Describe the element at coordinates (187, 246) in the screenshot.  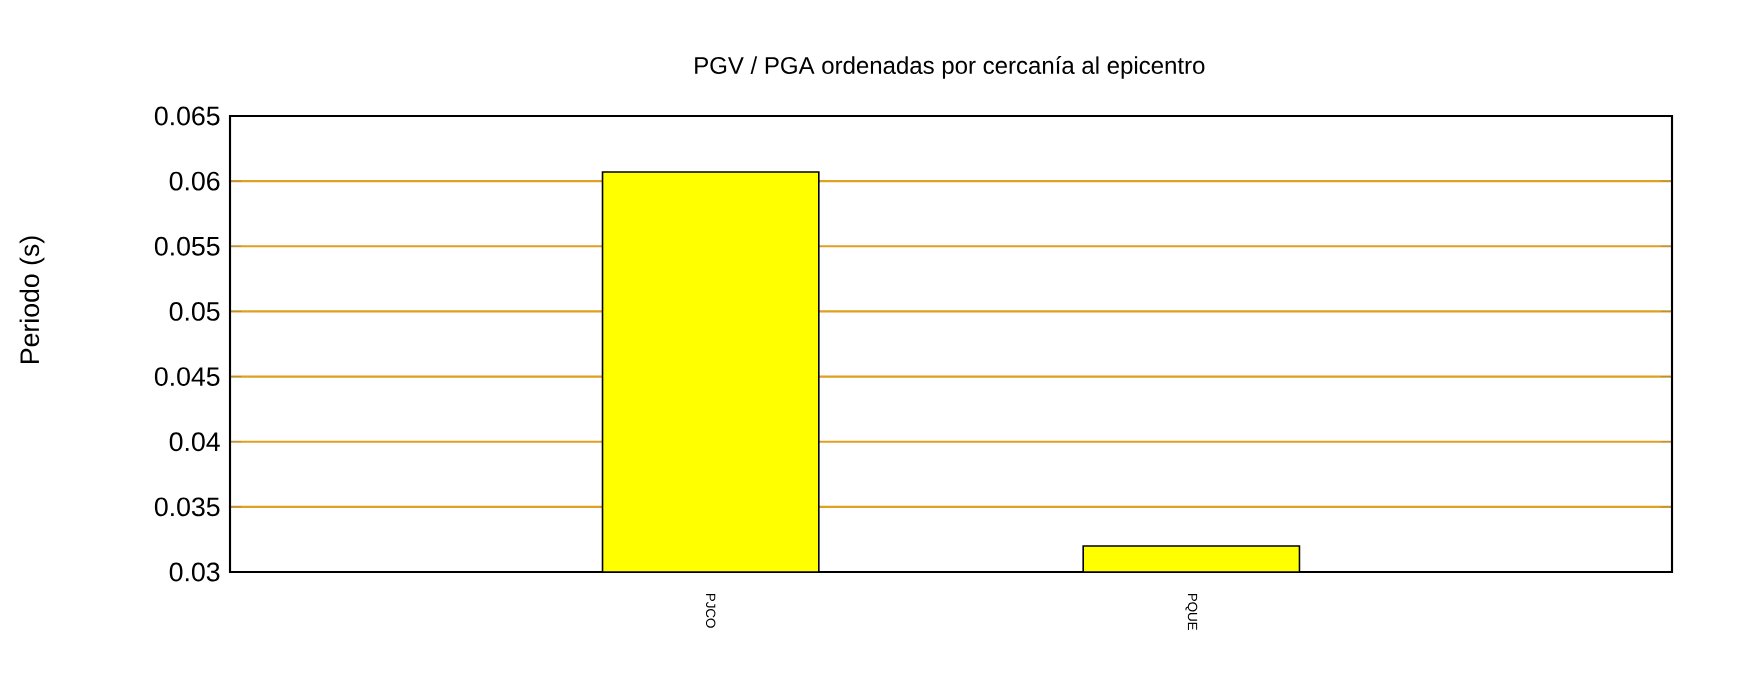
I see `y-tick-label: 0.055` at that location.